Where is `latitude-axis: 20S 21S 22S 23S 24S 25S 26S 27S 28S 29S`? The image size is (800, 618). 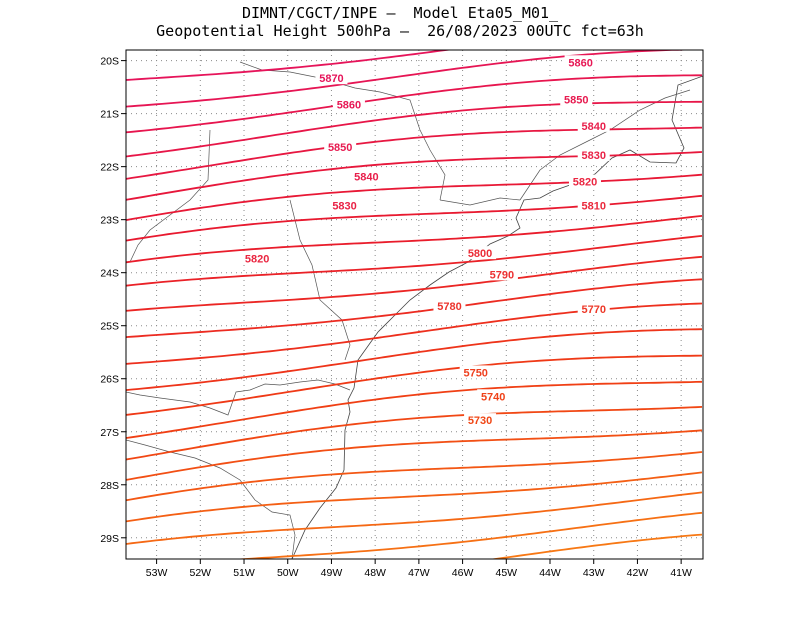
latitude-axis: 20S 21S 22S 23S 24S 25S 26S 27S 28S 29S is located at coordinates (113, 300).